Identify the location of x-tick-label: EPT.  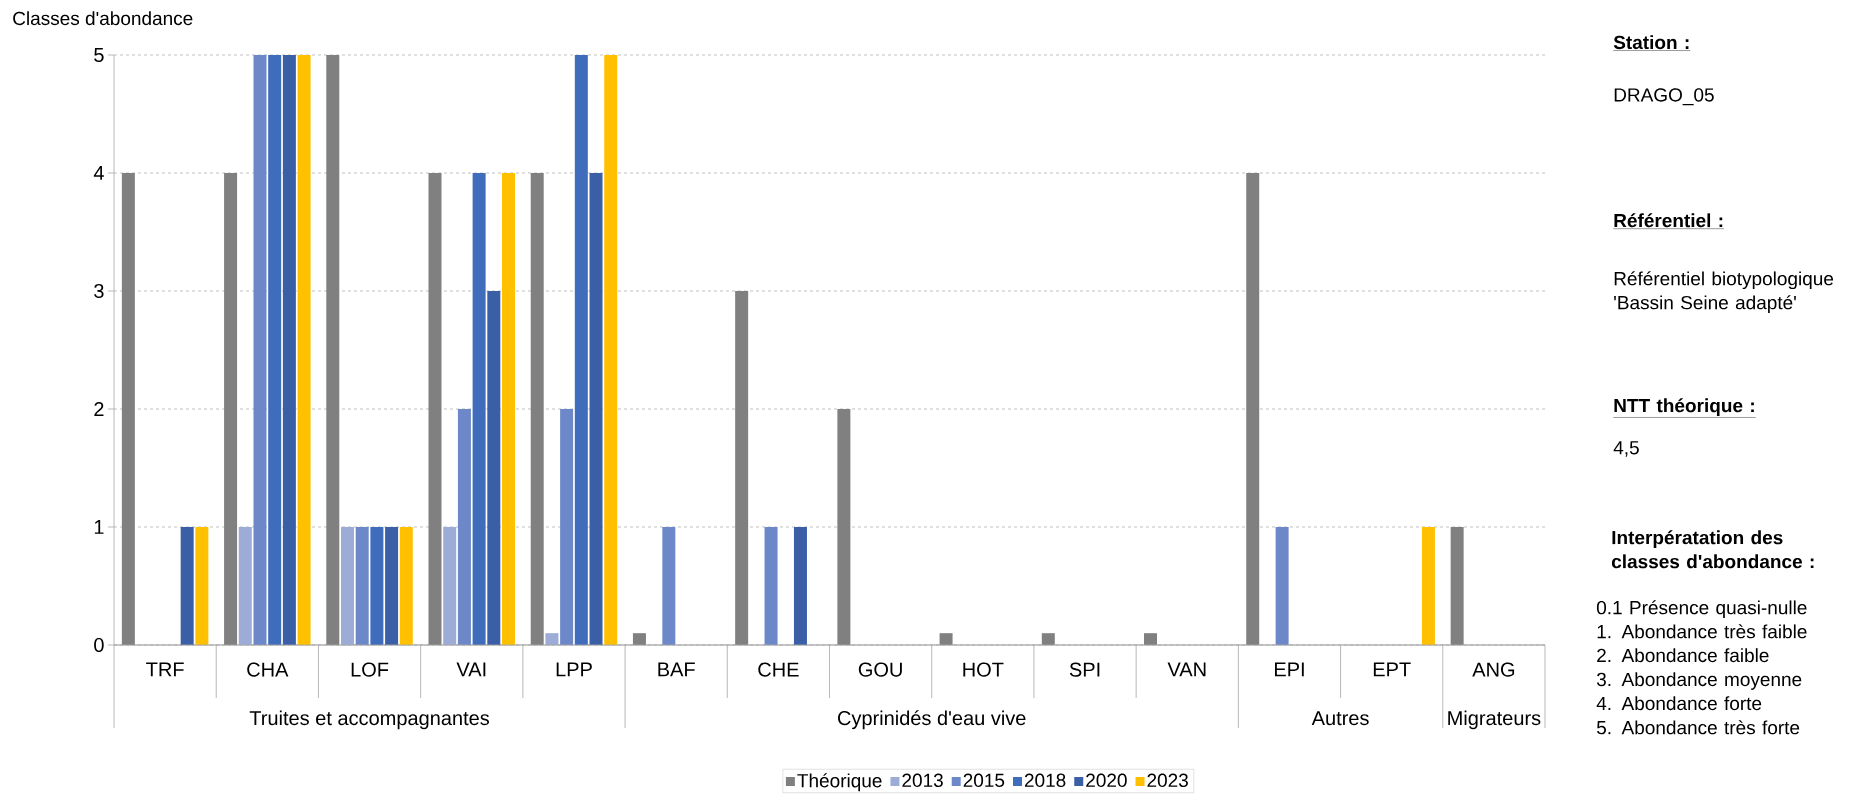
(1392, 669).